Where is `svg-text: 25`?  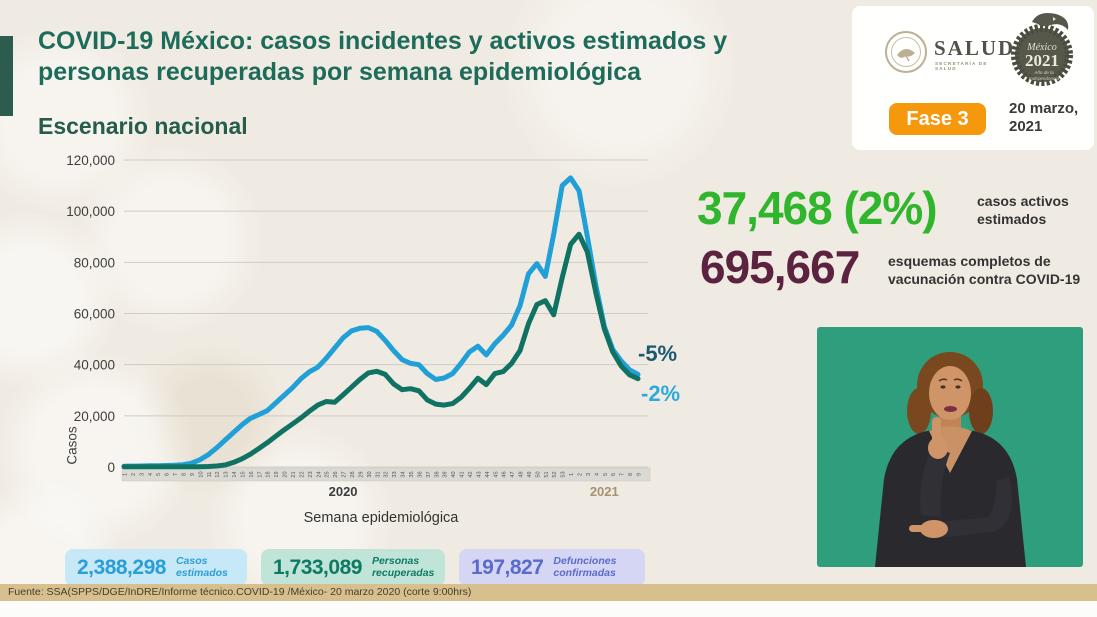
svg-text: 25 is located at coordinates (328, 474).